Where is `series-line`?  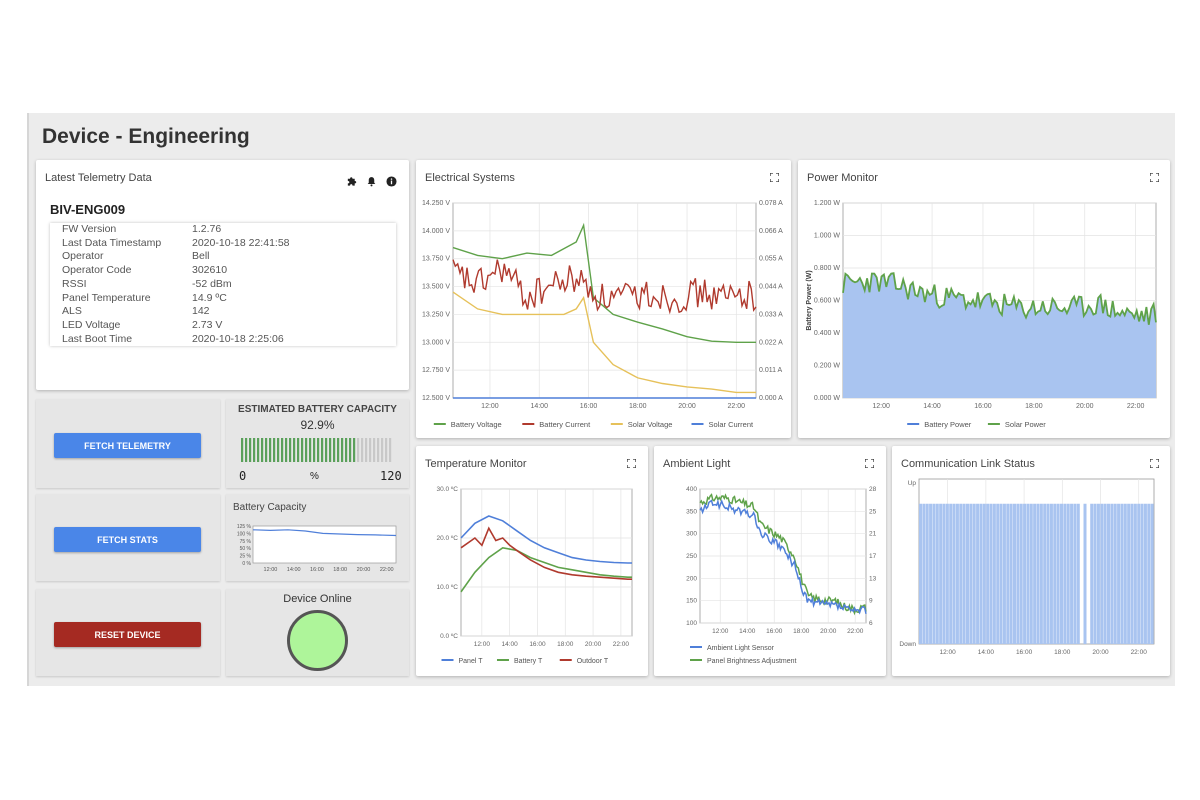
series-line is located at coordinates (546, 539).